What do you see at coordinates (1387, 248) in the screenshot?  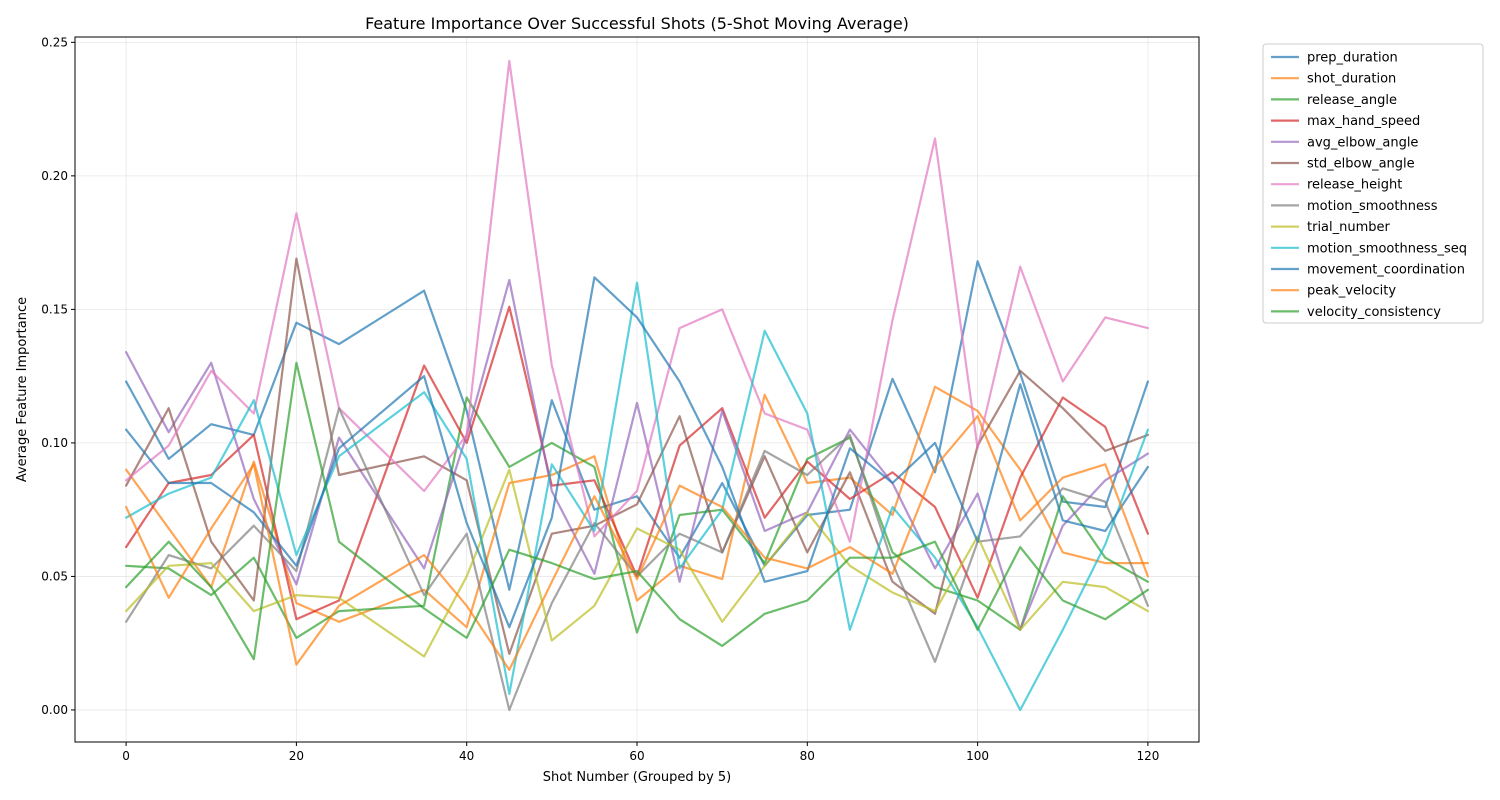 I see `legend-label: motion_smoothness_seq` at bounding box center [1387, 248].